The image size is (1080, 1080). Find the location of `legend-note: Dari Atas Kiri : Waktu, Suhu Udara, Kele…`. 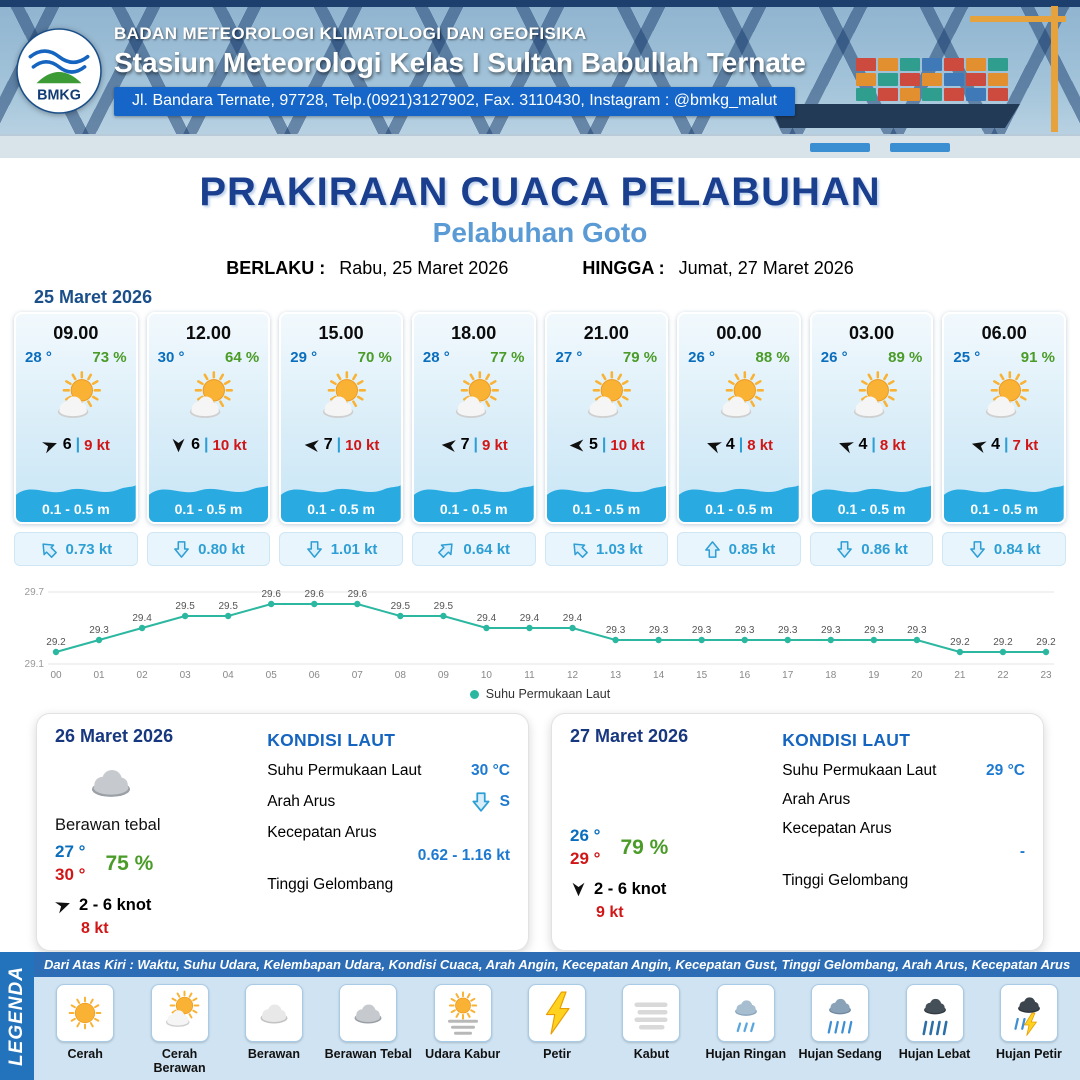

legend-note: Dari Atas Kiri : Waktu, Suhu Udara, Kele… is located at coordinates (557, 964).